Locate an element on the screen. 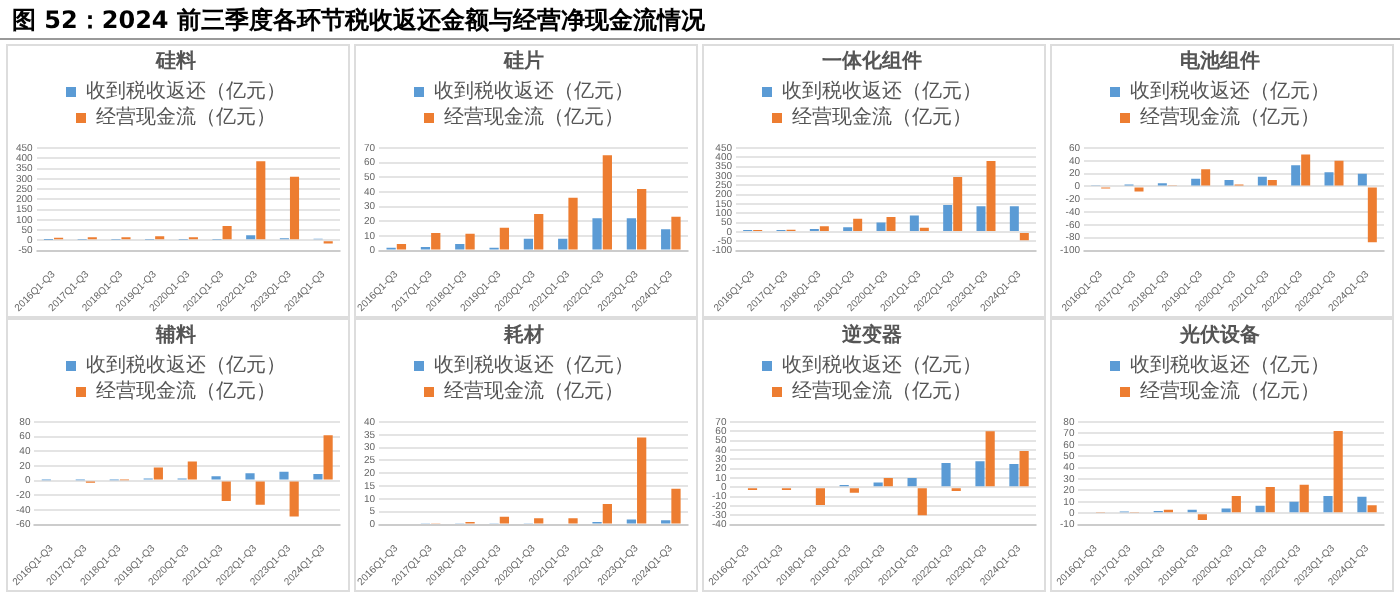 The width and height of the screenshot is (1400, 596). chart-title: 辅料 is located at coordinates (175, 335).